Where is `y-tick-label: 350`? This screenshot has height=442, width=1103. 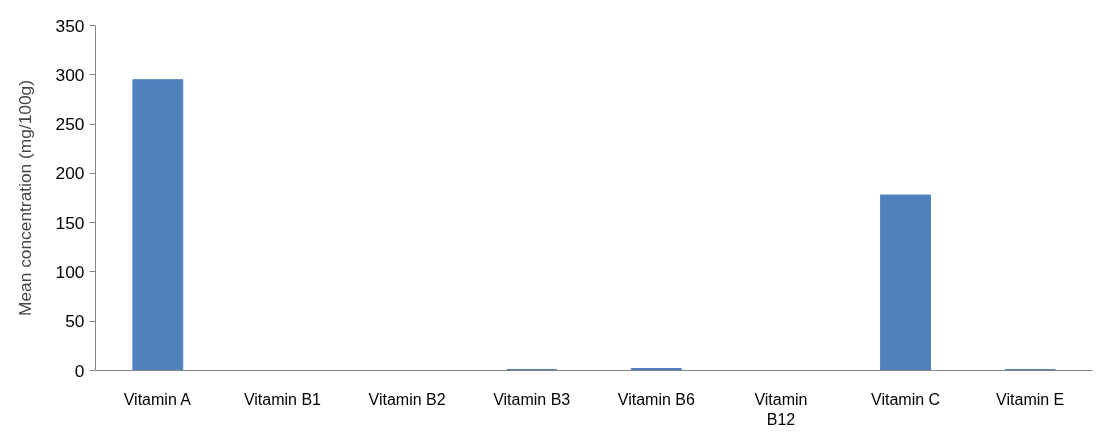
y-tick-label: 350 is located at coordinates (70, 25).